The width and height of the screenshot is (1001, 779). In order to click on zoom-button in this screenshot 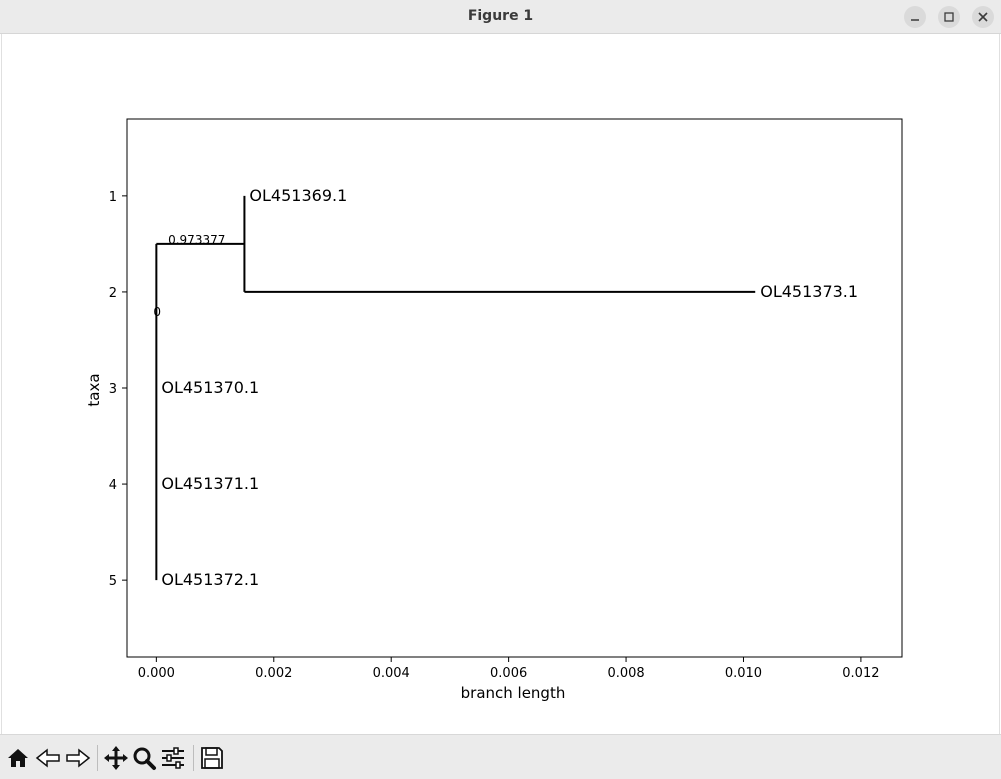, I will do `click(144, 758)`.